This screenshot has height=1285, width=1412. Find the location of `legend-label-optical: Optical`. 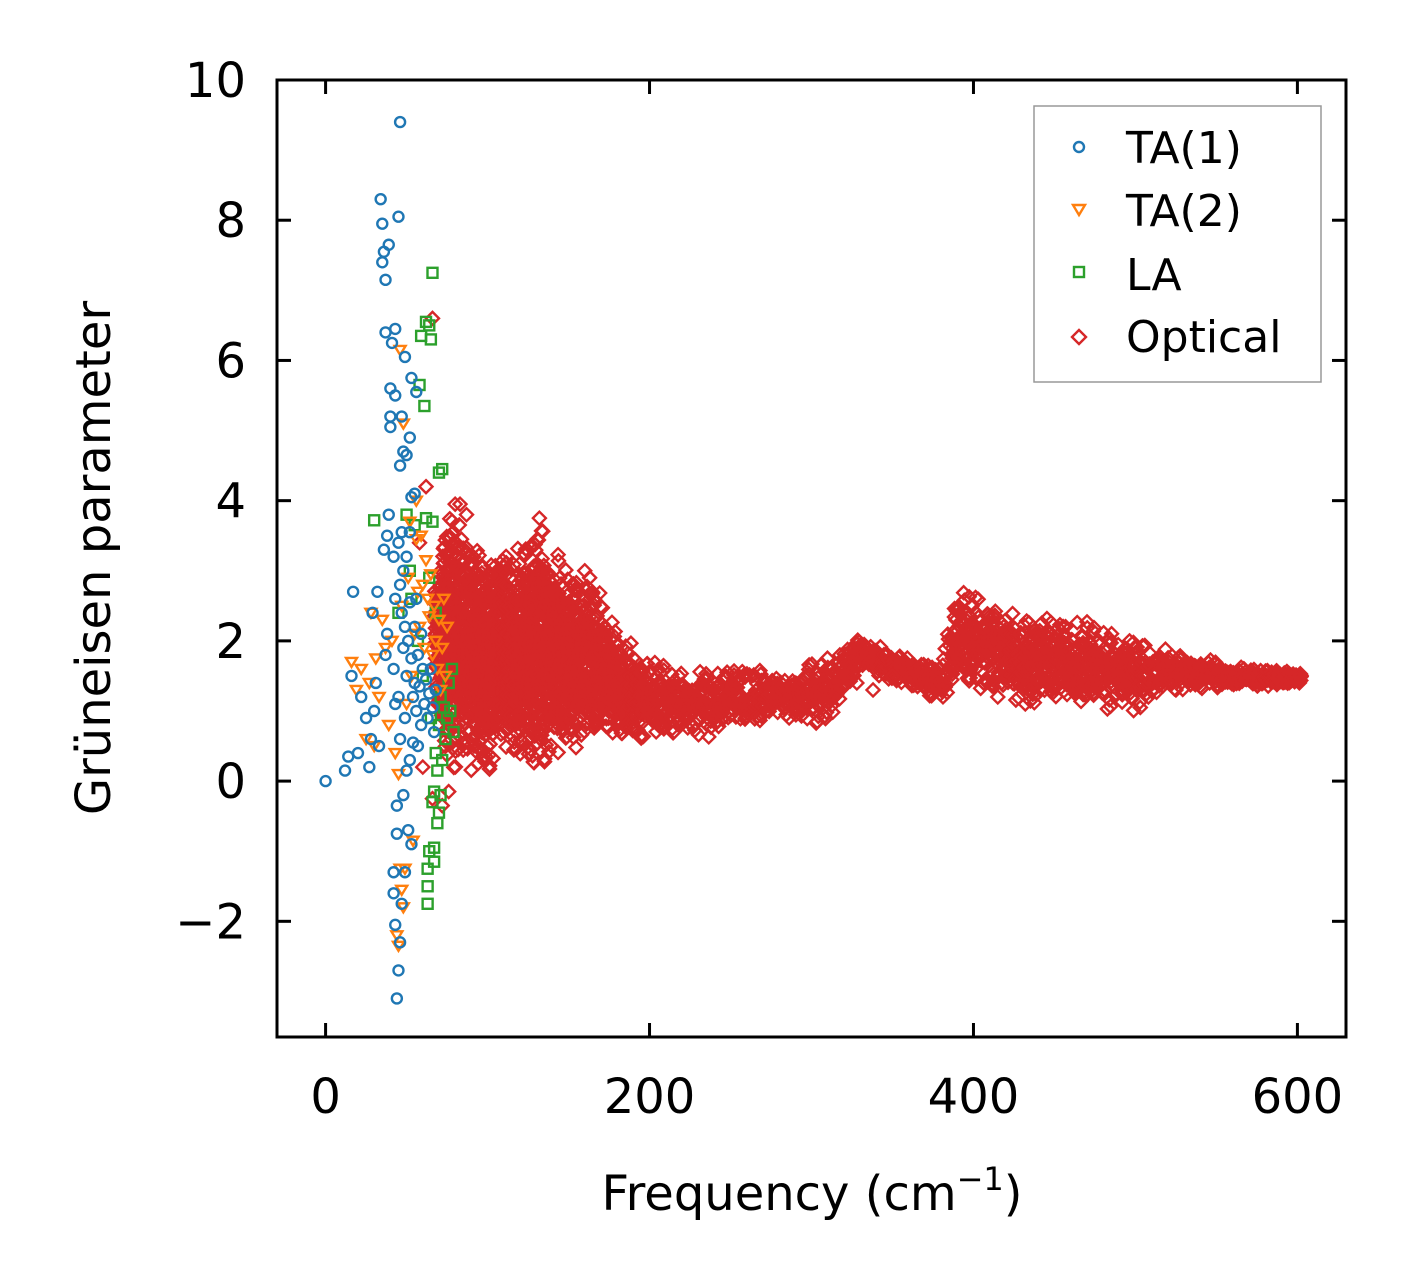

legend-label-optical: Optical is located at coordinates (1203, 337).